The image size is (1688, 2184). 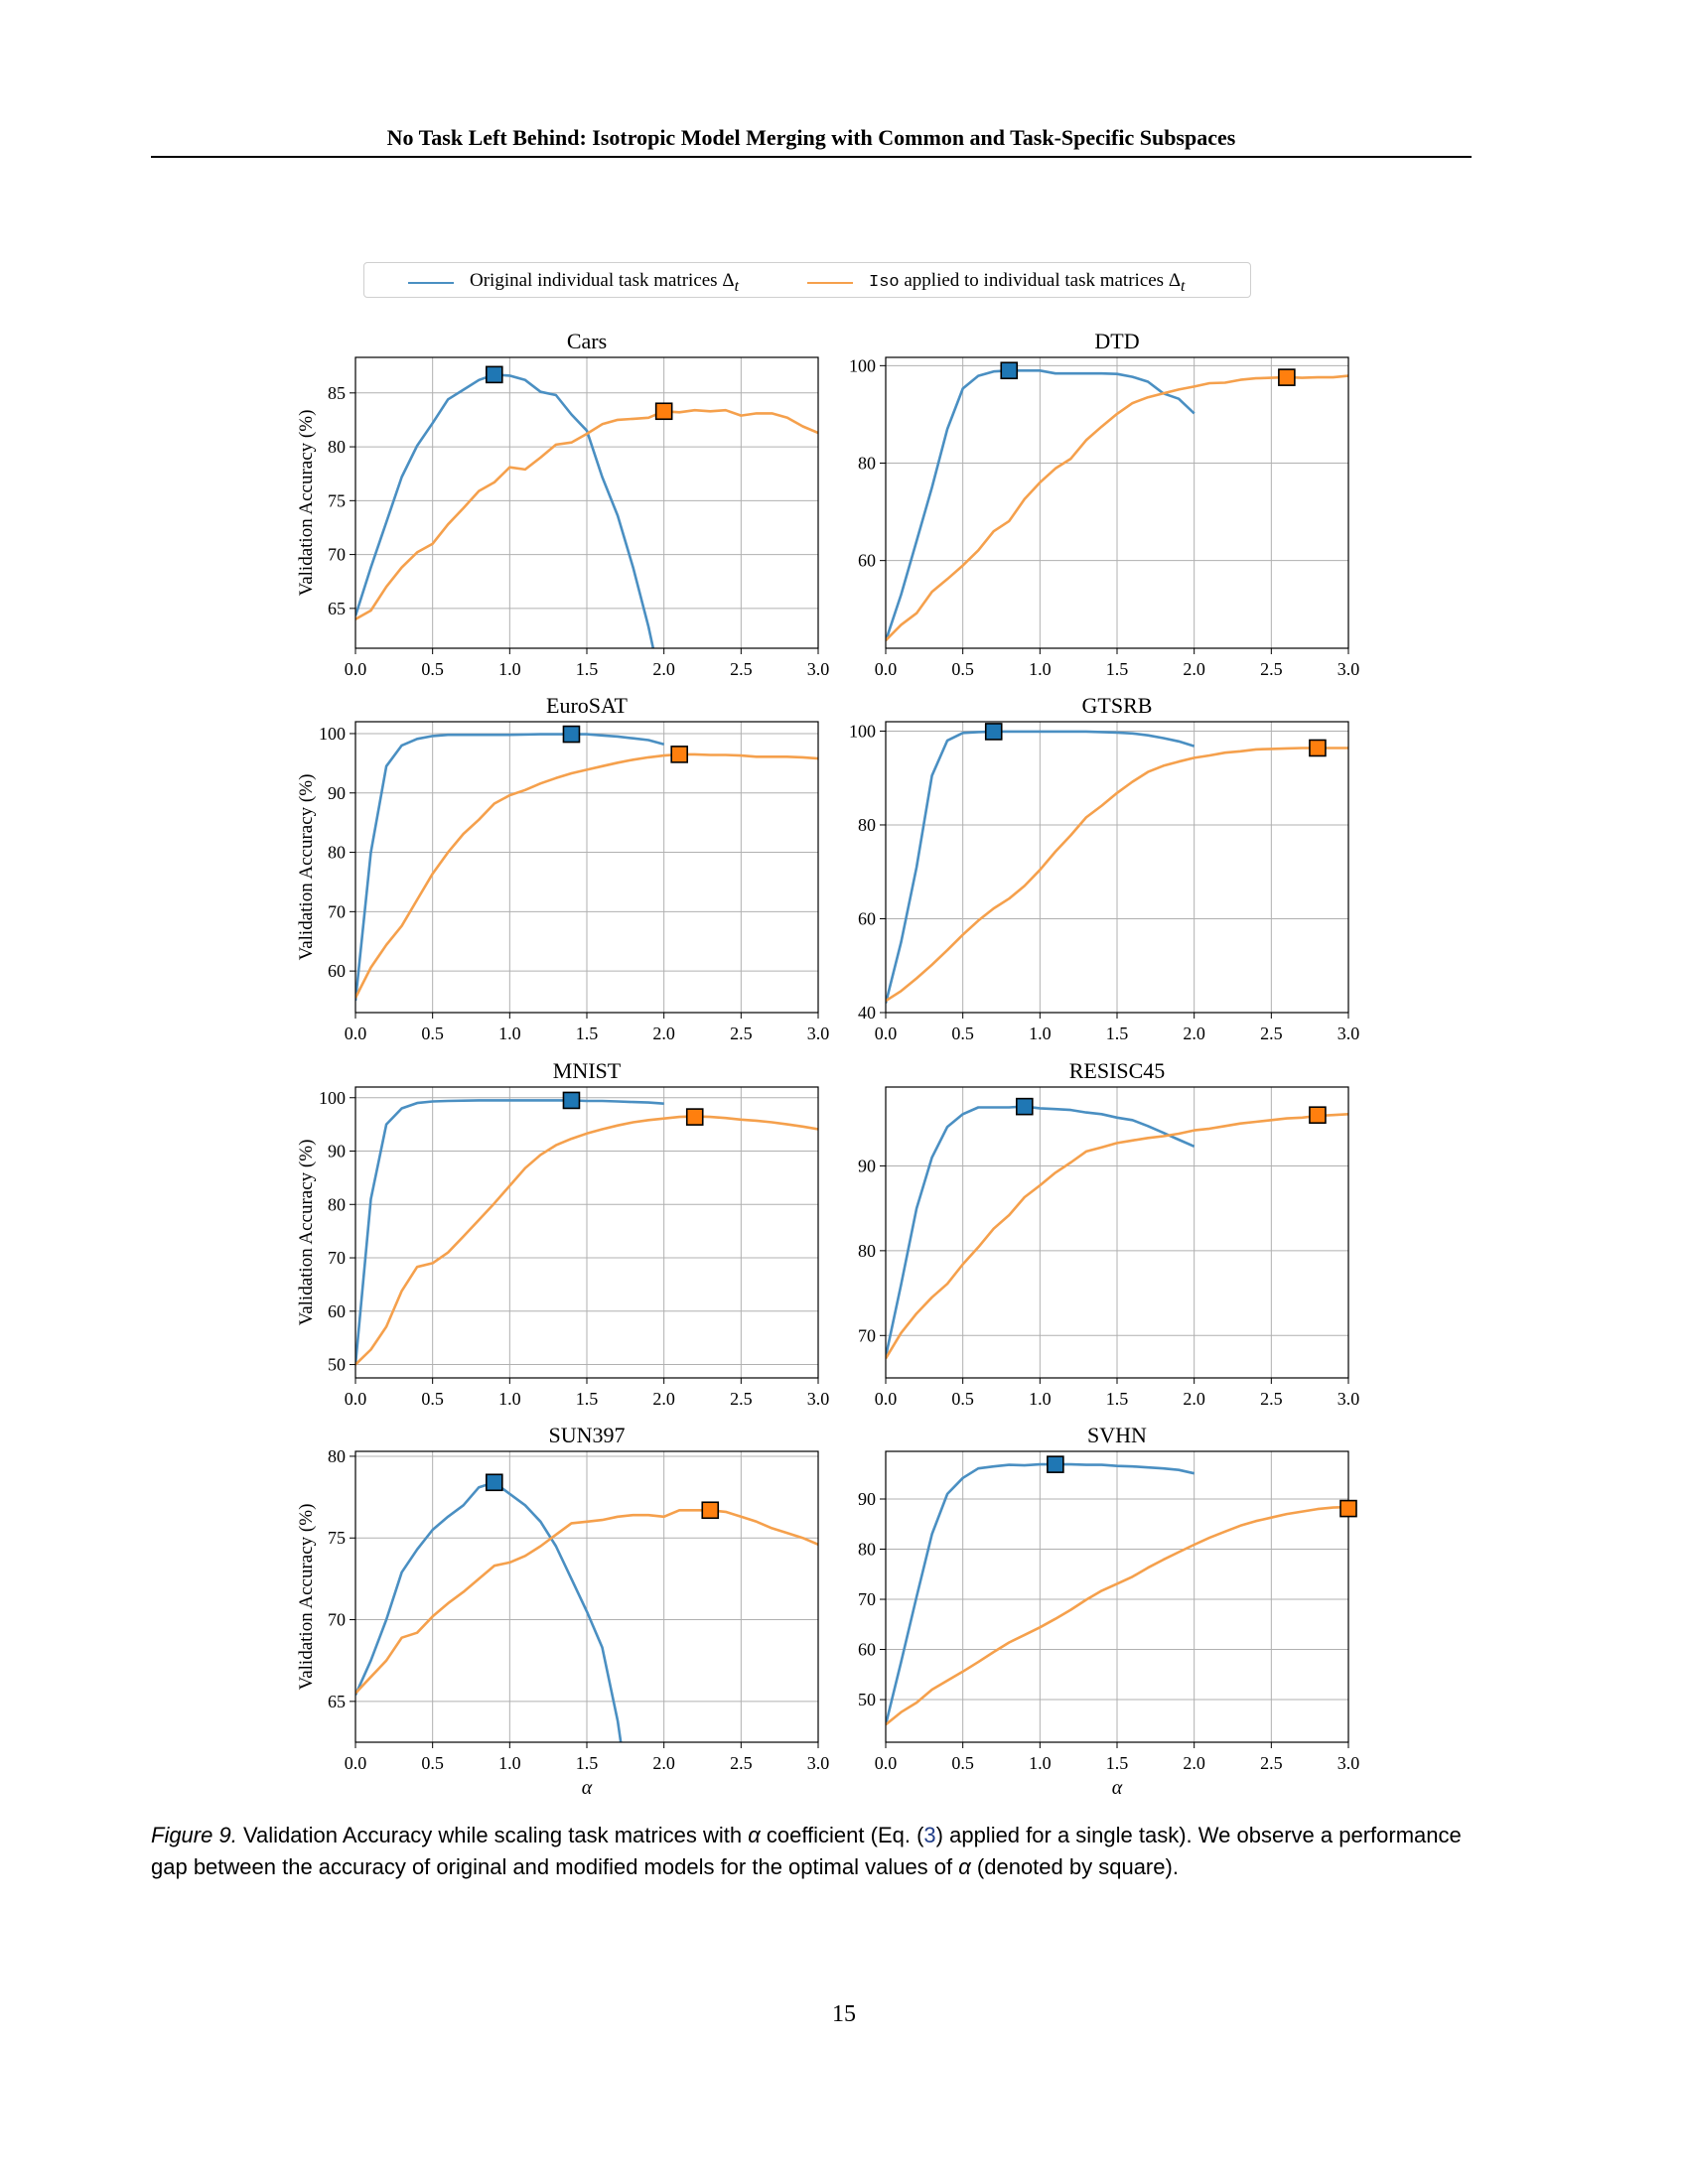 What do you see at coordinates (1117, 1070) in the screenshot?
I see `chart-title: RESISC45` at bounding box center [1117, 1070].